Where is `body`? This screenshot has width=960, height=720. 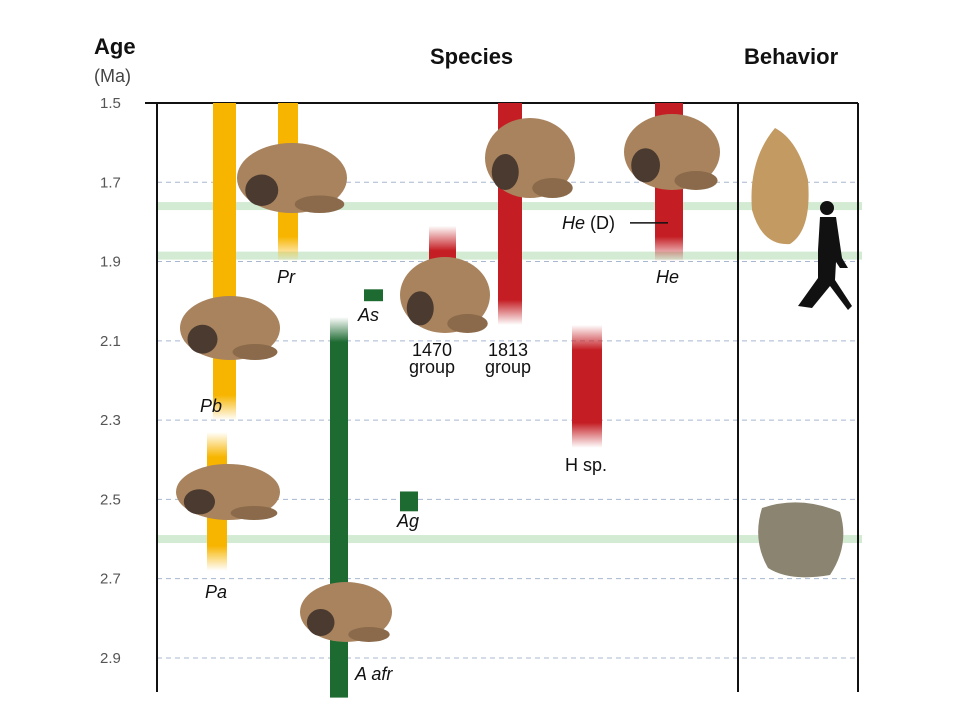
body is located at coordinates (825, 263).